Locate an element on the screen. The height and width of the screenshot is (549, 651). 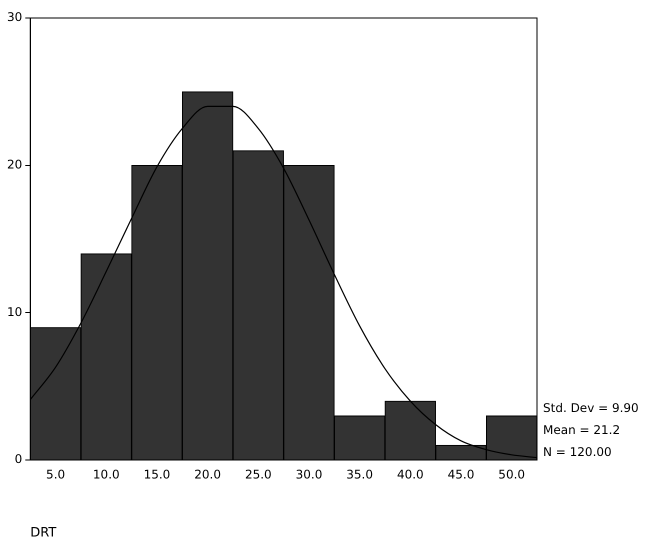
x-tick-label: 40.0 is located at coordinates (410, 474).